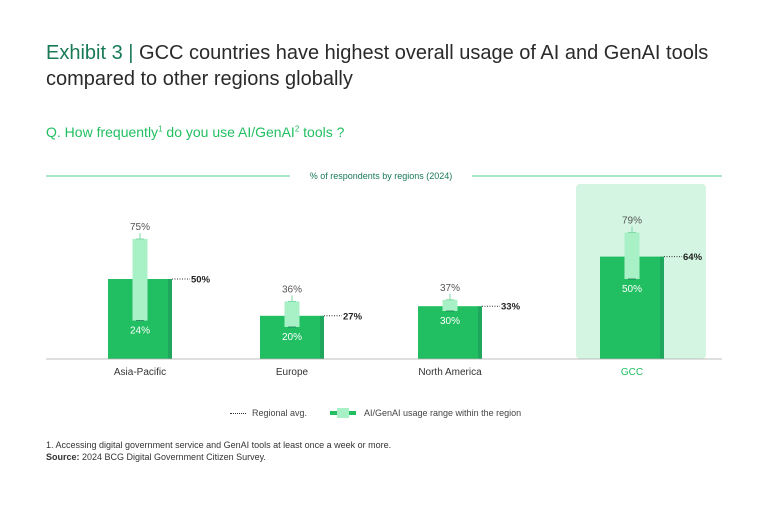 Image resolution: width=768 pixels, height=530 pixels. I want to click on category-label: Asia-Pacific, so click(140, 372).